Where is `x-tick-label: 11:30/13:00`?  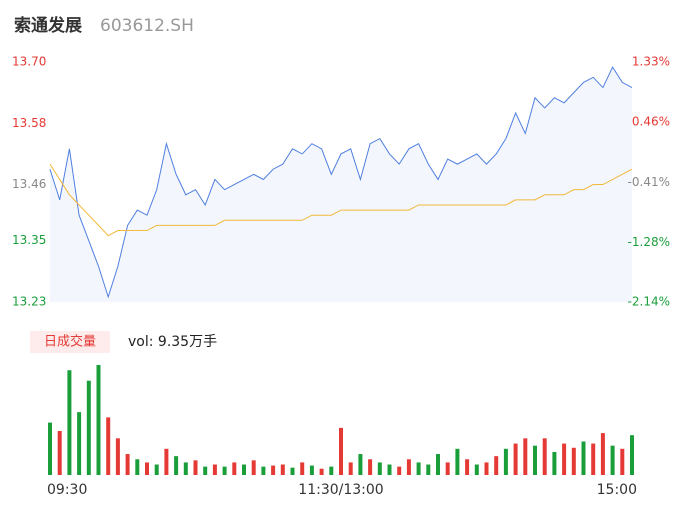 x-tick-label: 11:30/13:00 is located at coordinates (340, 490).